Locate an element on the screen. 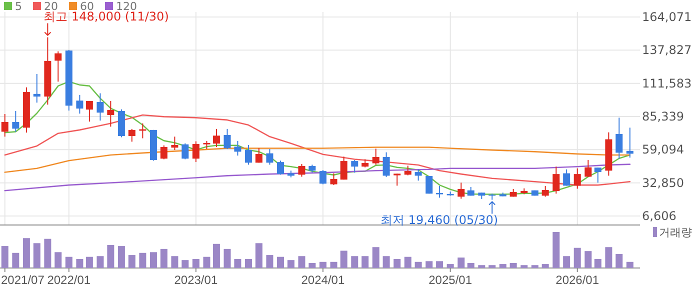  y-tick-label: 164,071 is located at coordinates (667, 17).